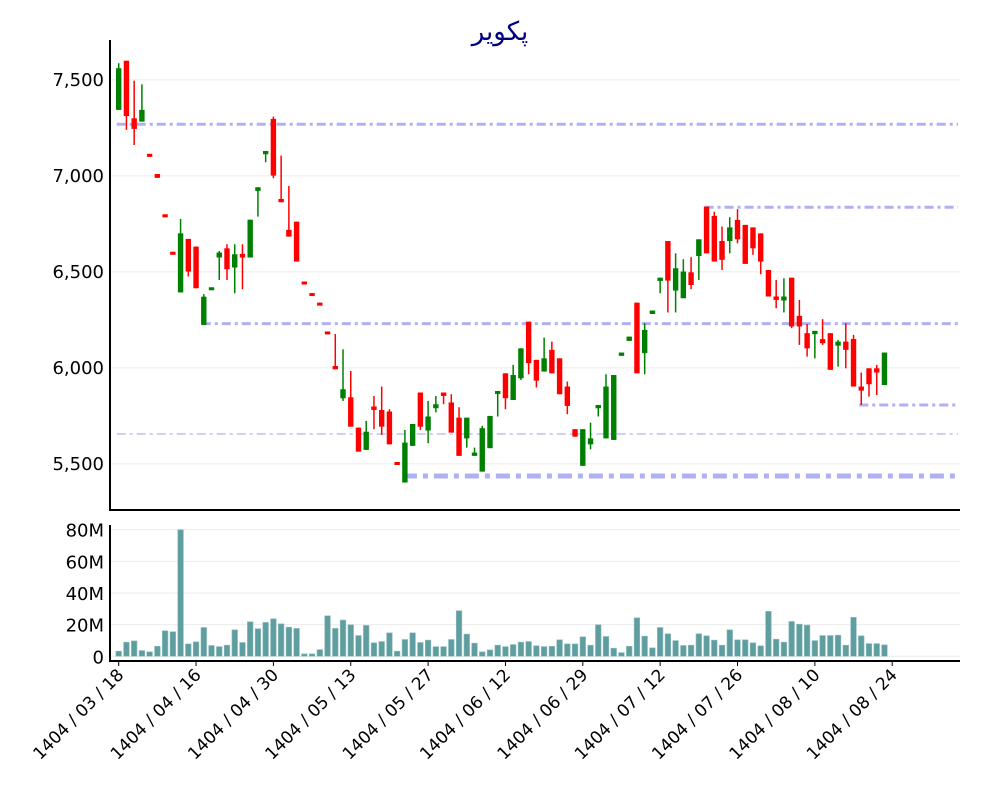 The height and width of the screenshot is (800, 1000). What do you see at coordinates (78, 368) in the screenshot?
I see `price-tick-label: 6,000` at bounding box center [78, 368].